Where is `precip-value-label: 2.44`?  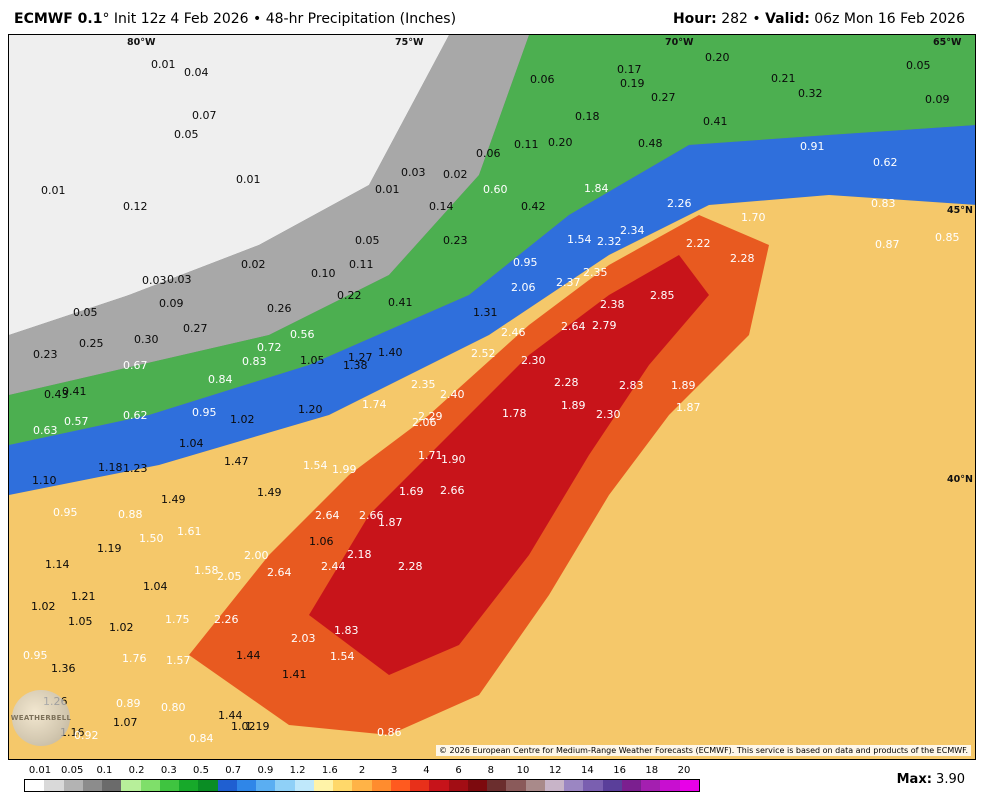
precip-value-label: 2.44 is located at coordinates (333, 566).